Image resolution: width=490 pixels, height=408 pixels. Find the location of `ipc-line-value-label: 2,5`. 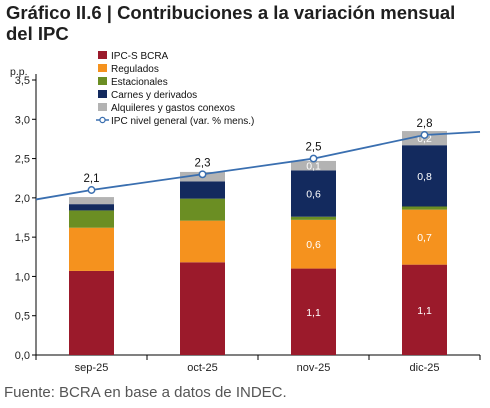

ipc-line-value-label: 2,5 is located at coordinates (314, 148).